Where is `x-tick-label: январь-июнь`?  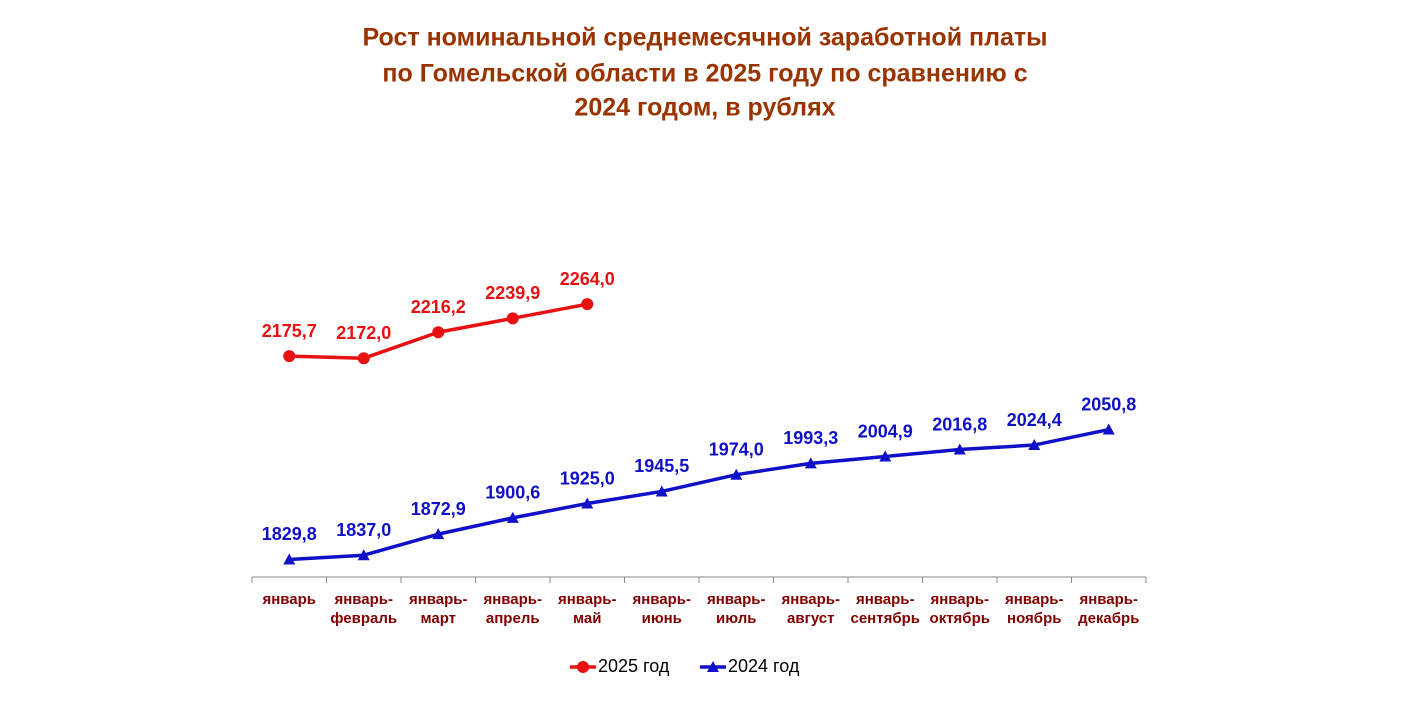 x-tick-label: январь-июнь is located at coordinates (661, 609).